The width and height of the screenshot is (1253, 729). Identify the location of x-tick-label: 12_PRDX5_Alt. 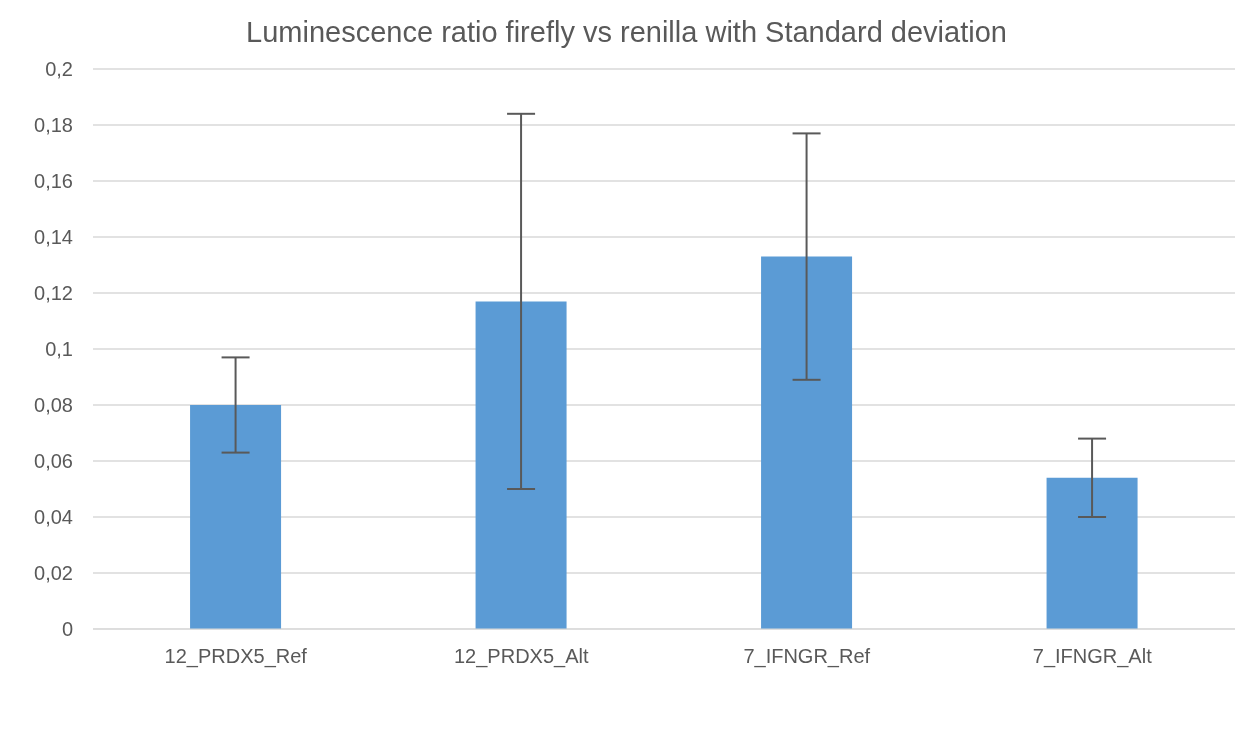
(521, 657).